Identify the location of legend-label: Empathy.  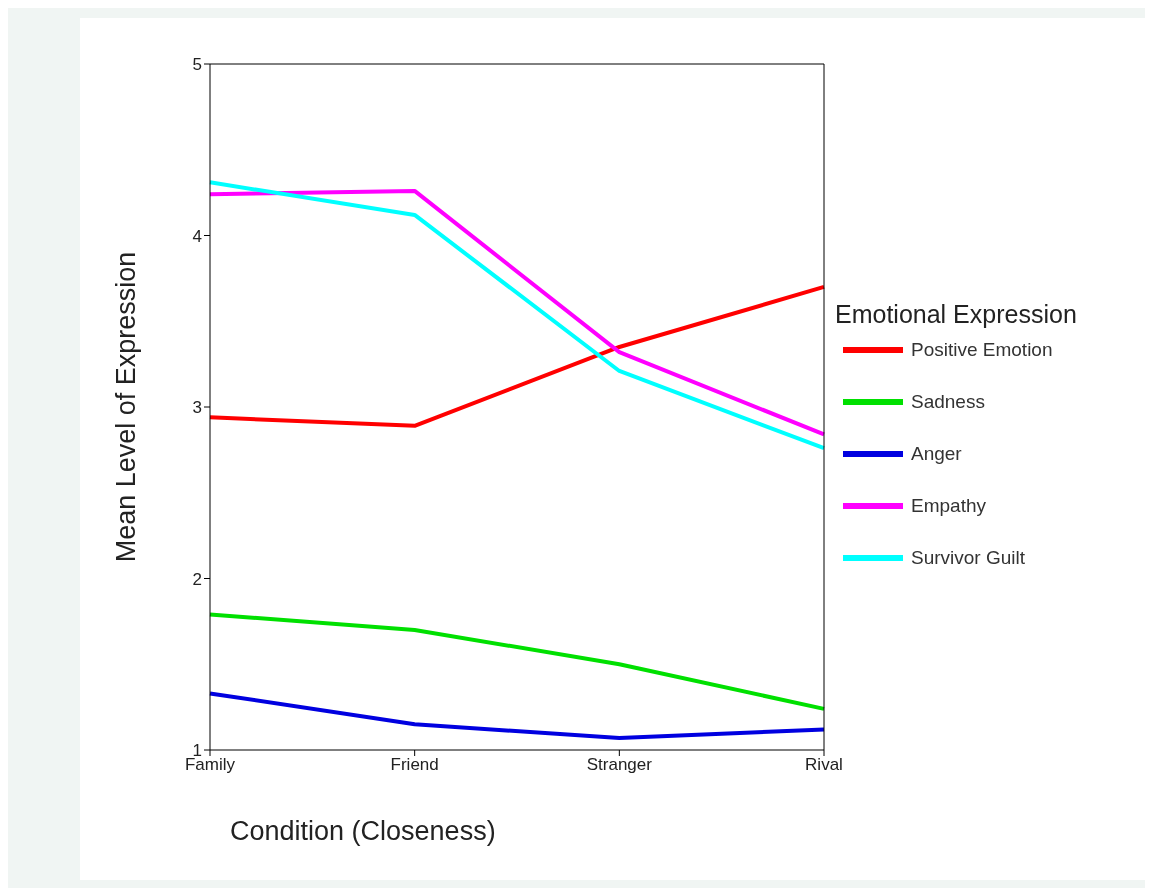
(948, 505).